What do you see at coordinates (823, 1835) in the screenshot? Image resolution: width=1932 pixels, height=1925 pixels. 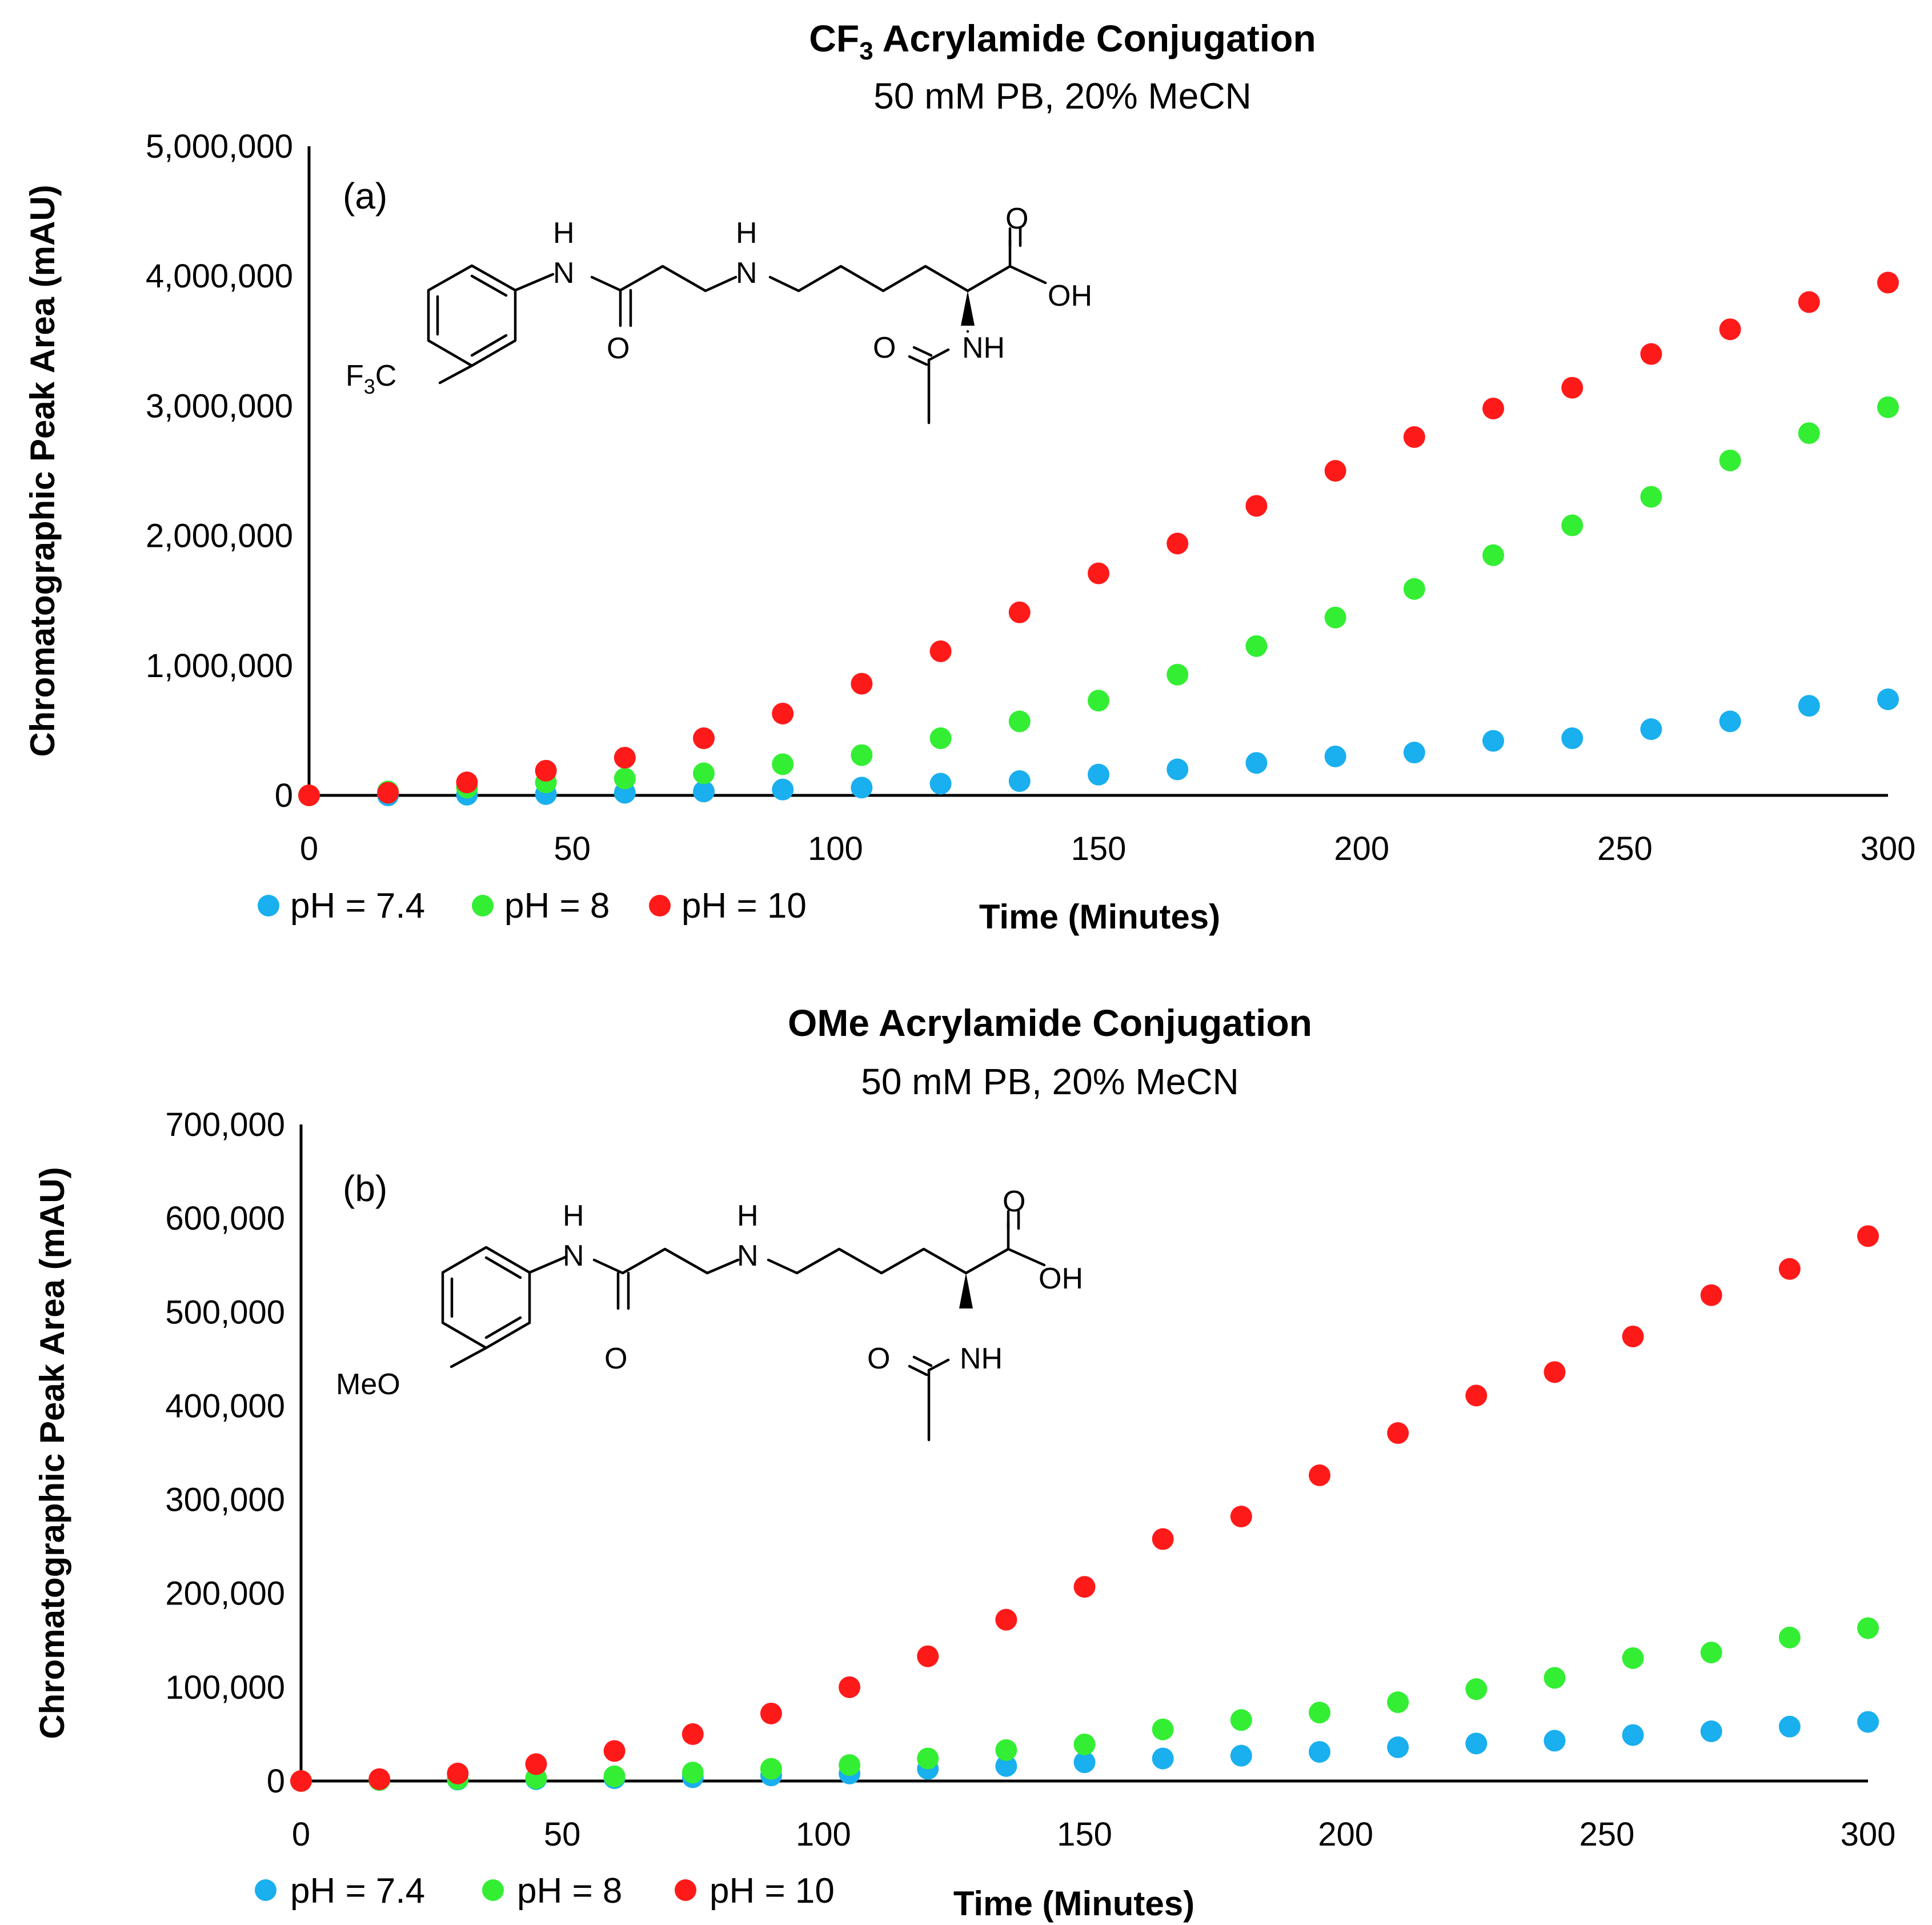 I see `x-tick-label: 100` at bounding box center [823, 1835].